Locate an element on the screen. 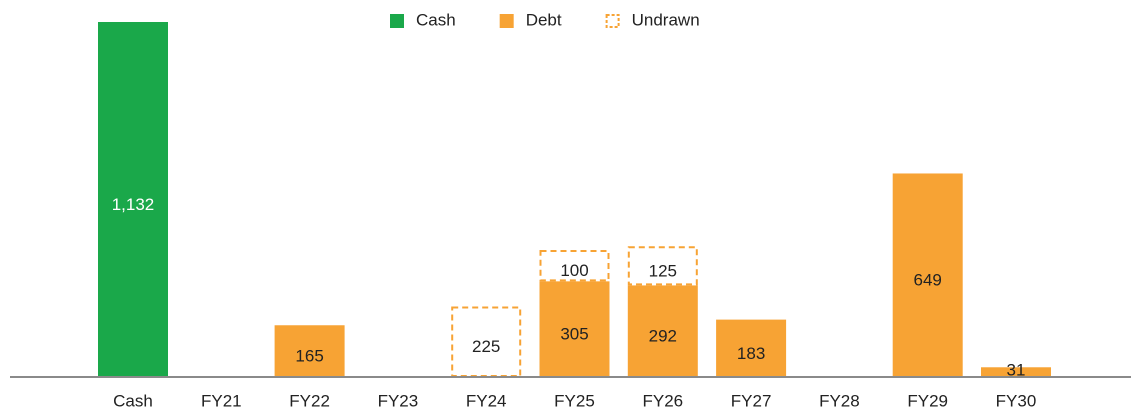 The width and height of the screenshot is (1131, 416). legend-label: Debt is located at coordinates (544, 19).